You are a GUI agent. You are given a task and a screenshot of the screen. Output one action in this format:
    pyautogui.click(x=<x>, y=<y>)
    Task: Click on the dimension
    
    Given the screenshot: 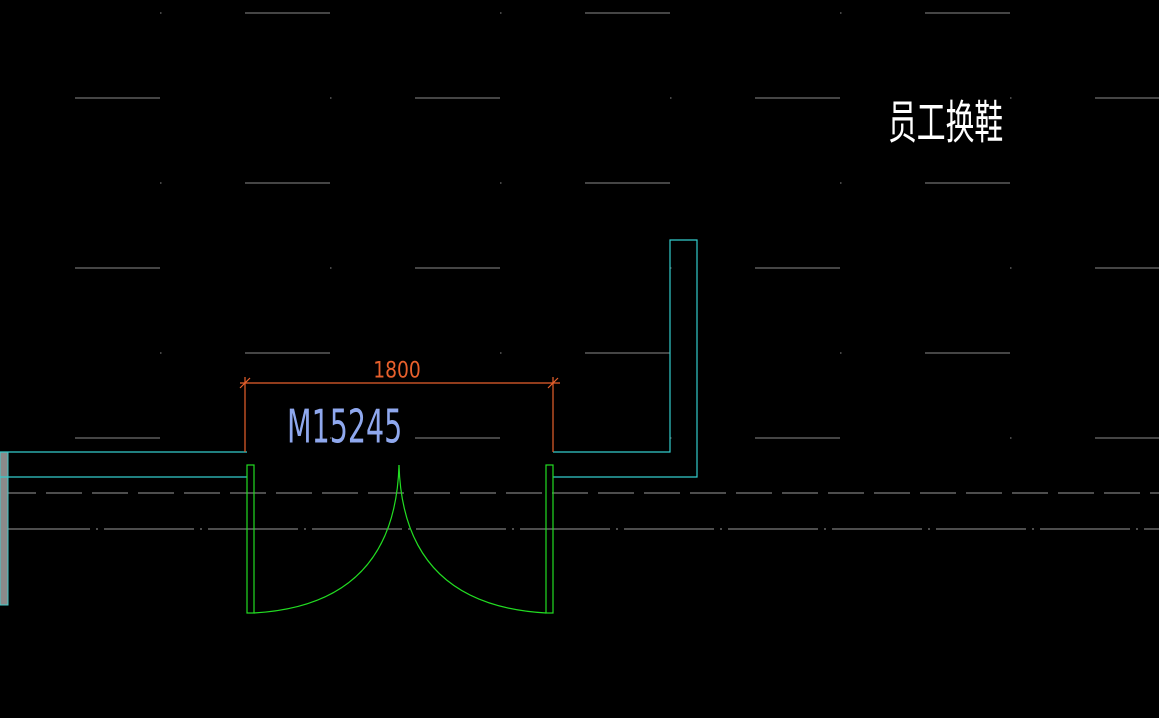 What is the action you would take?
    pyautogui.click(x=399, y=414)
    